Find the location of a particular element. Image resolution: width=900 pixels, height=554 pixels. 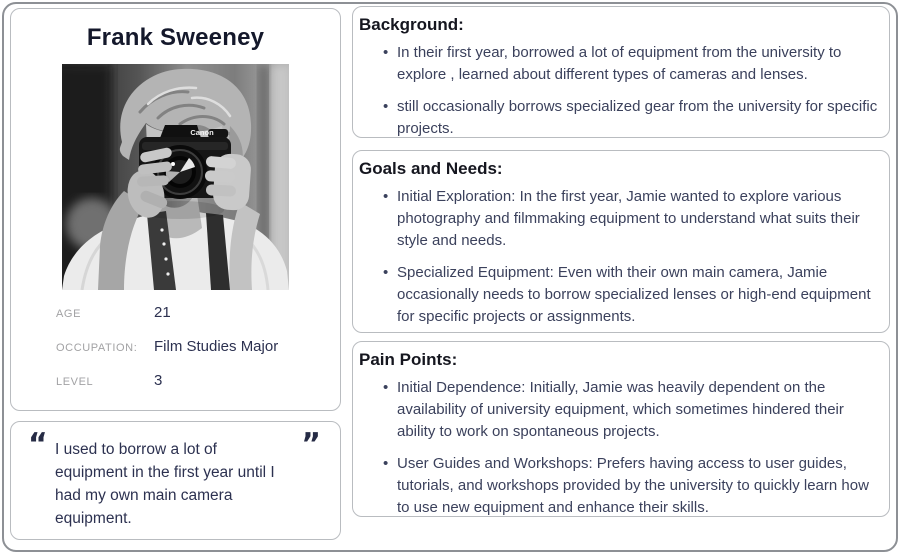

right-hand is located at coordinates (227, 182).